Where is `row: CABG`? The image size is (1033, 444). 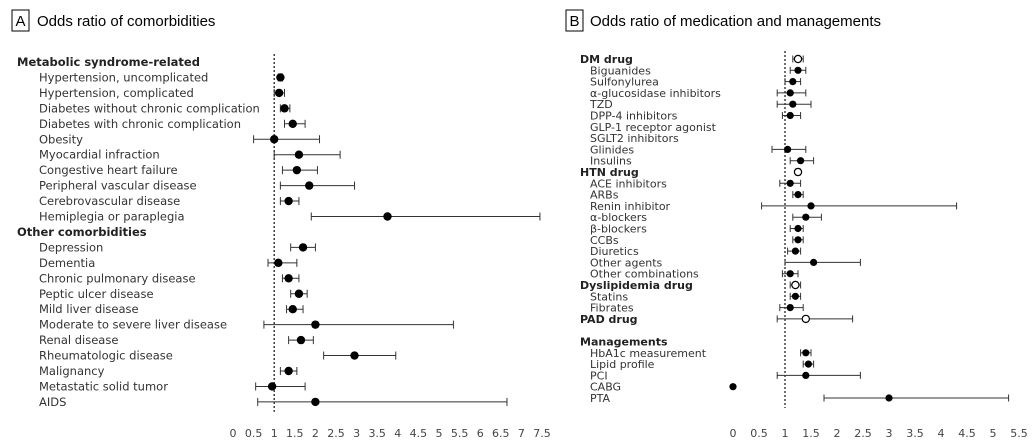 row: CABG is located at coordinates (663, 387).